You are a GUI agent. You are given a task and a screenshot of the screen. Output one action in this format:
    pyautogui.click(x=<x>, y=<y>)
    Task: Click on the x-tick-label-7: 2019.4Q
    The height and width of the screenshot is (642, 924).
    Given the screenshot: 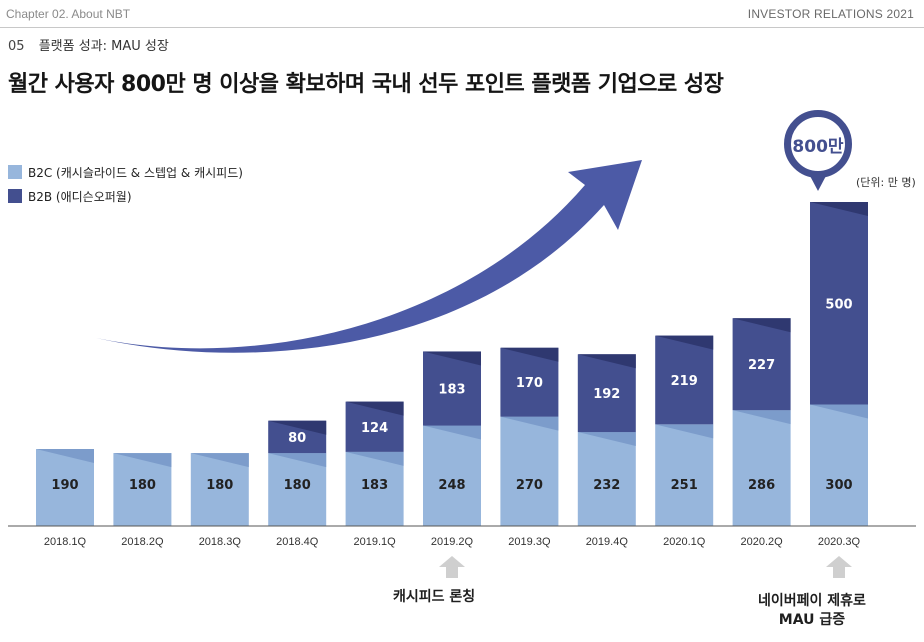 What is the action you would take?
    pyautogui.click(x=607, y=542)
    